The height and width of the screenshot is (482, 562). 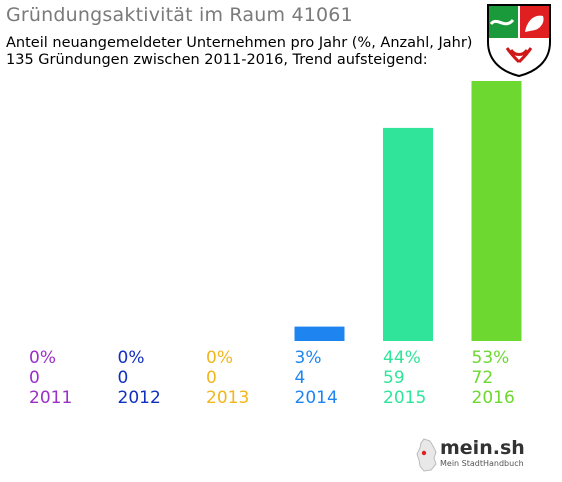 What do you see at coordinates (408, 234) in the screenshot?
I see `bar-2015` at bounding box center [408, 234].